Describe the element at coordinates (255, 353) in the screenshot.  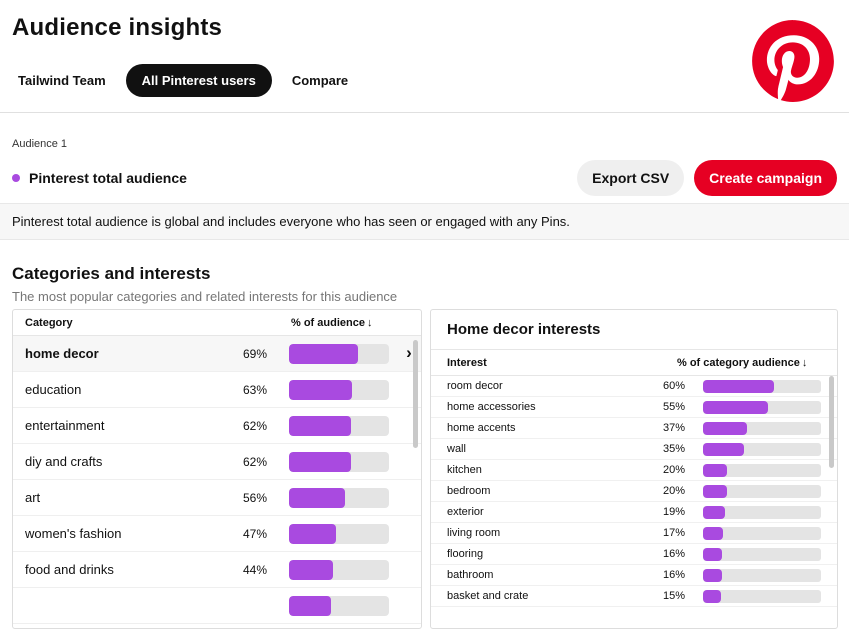
I see `category-value: 69%` at that location.